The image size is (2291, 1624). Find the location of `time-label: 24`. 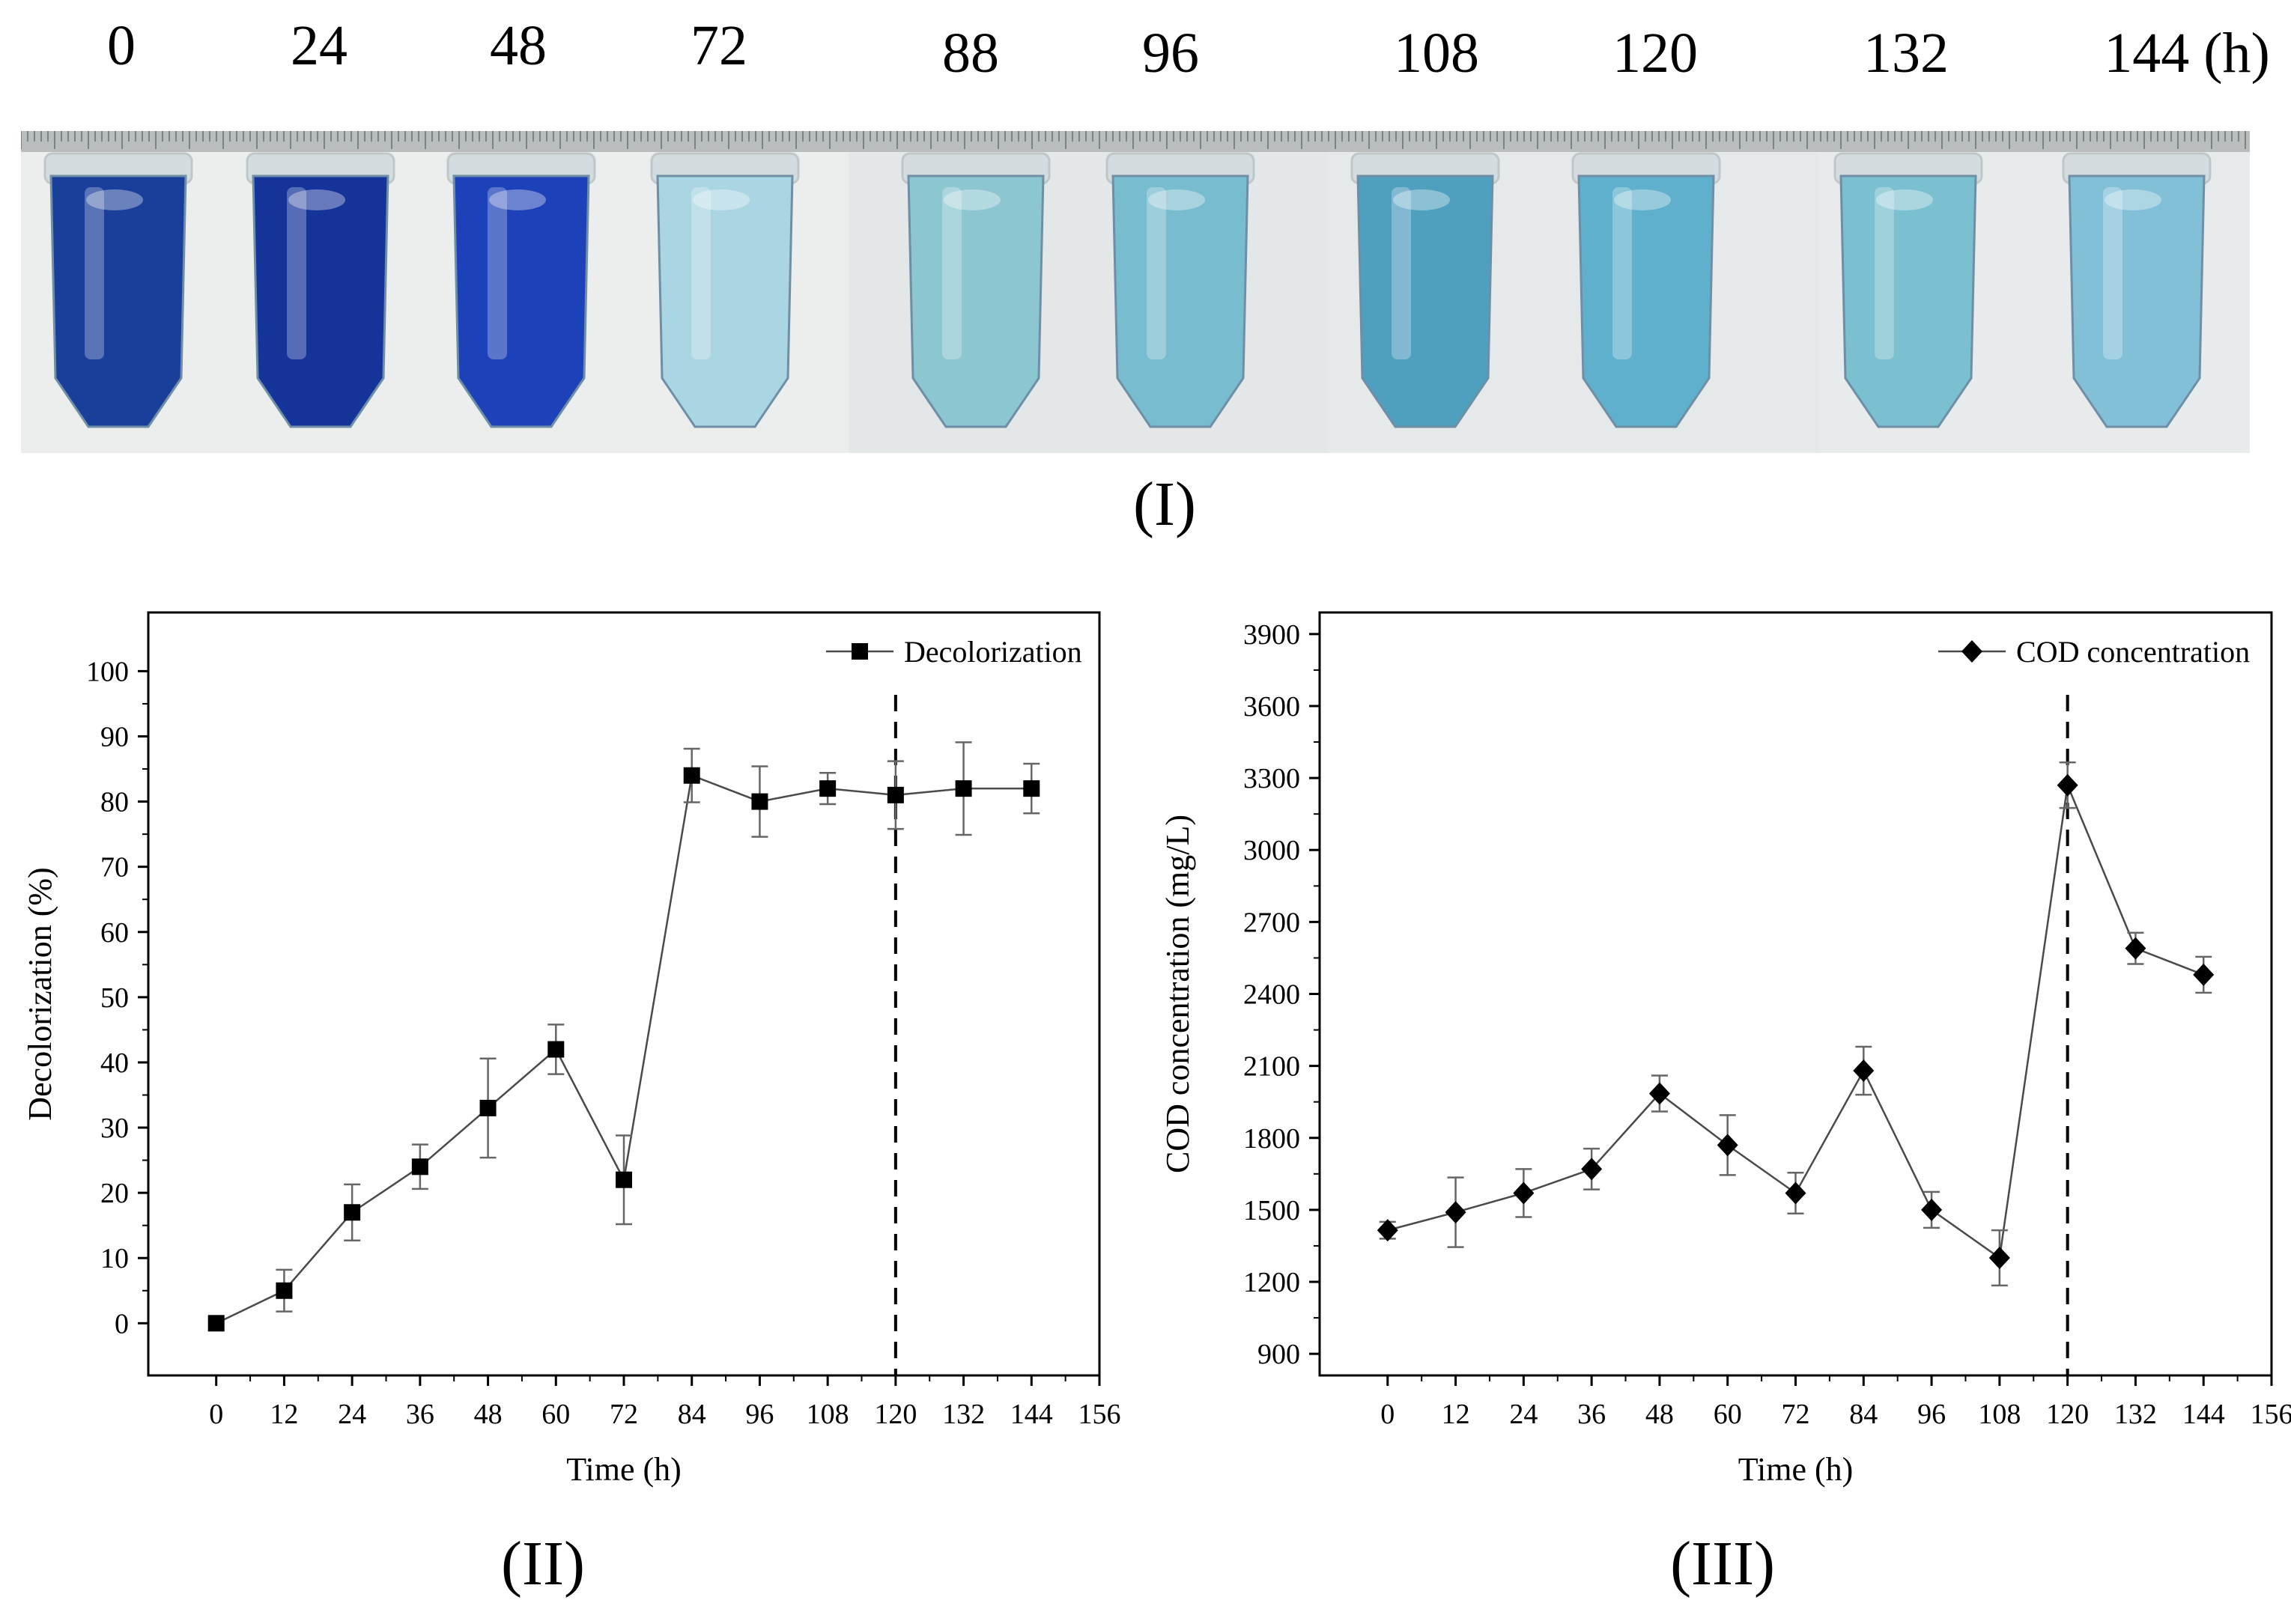

time-label: 24 is located at coordinates (319, 46).